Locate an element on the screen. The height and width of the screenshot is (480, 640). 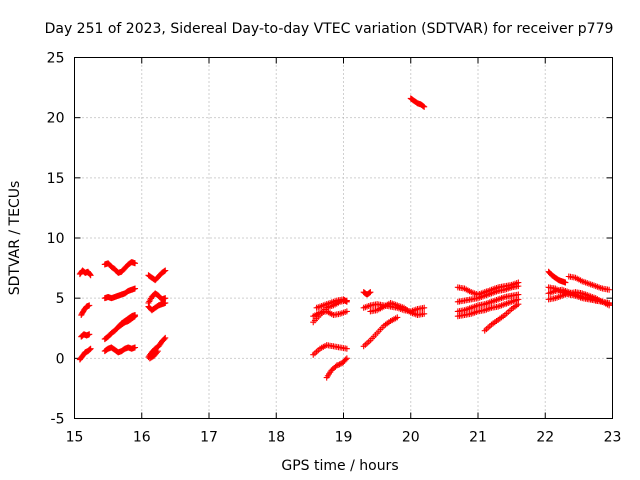
x-tick-label: 21 is located at coordinates (478, 438).